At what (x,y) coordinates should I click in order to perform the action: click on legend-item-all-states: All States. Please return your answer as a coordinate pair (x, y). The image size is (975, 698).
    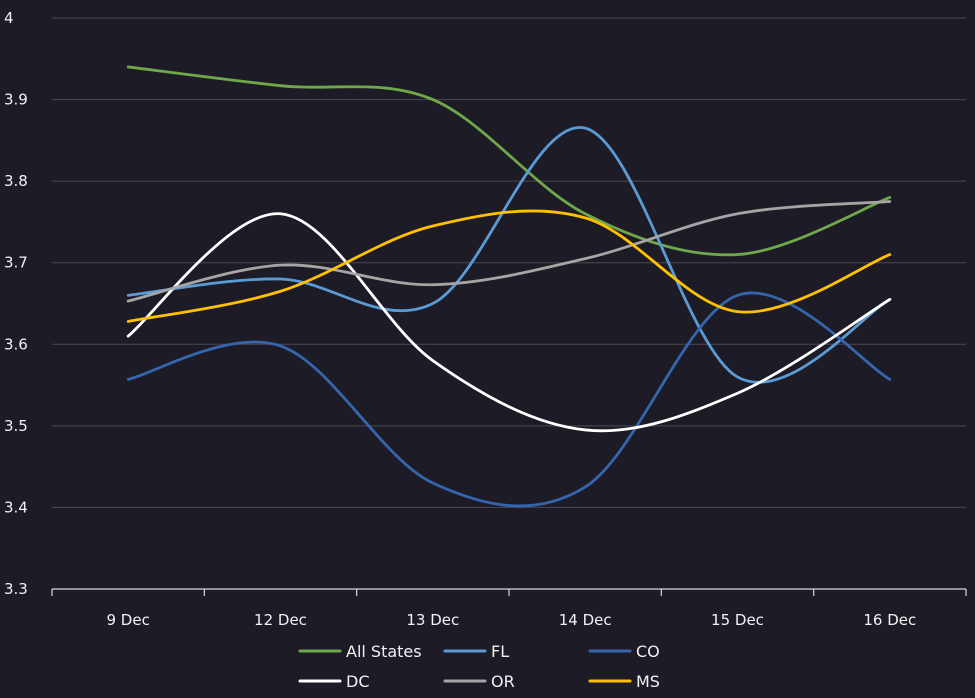
    Looking at the image, I should click on (360, 651).